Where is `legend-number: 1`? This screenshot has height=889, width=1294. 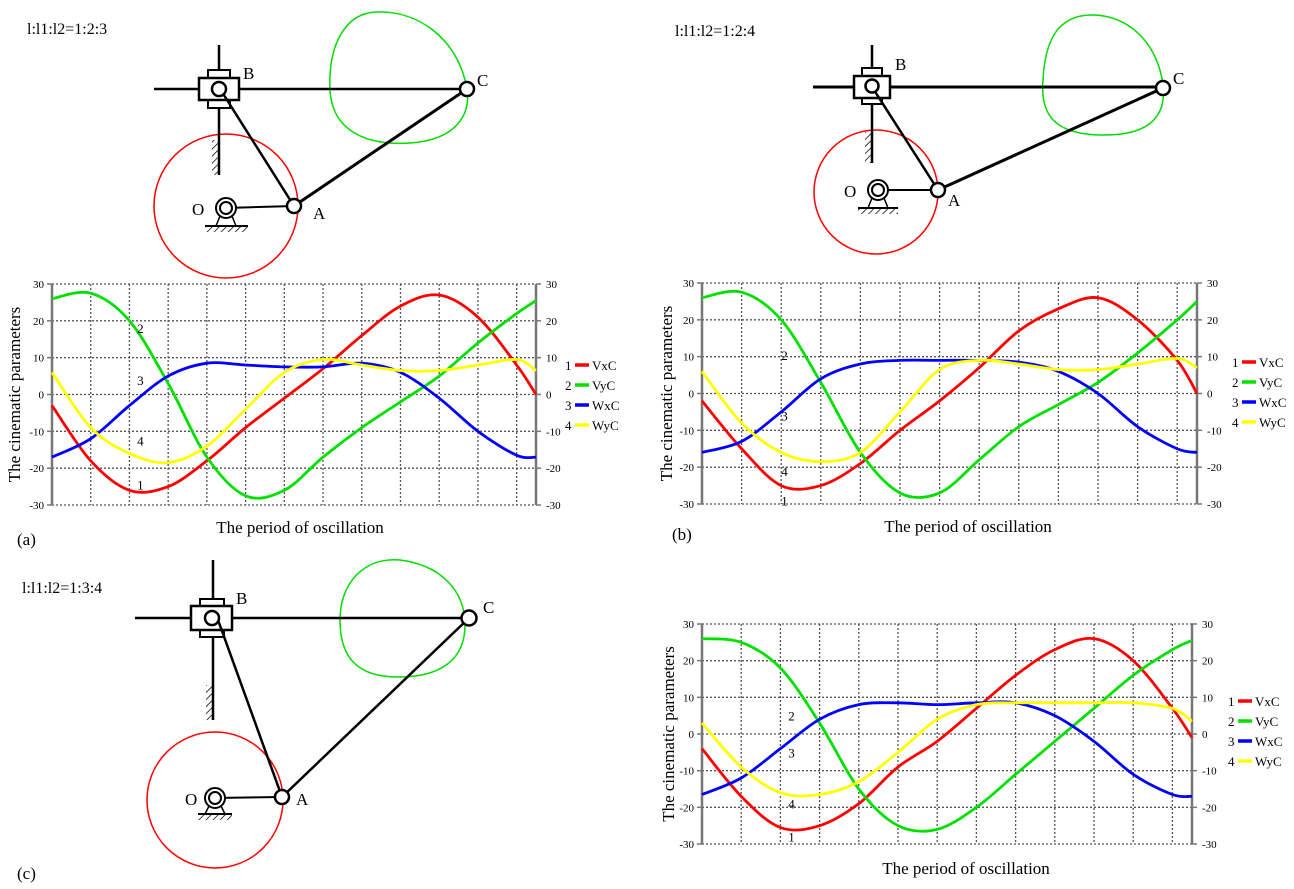
legend-number: 1 is located at coordinates (568, 365).